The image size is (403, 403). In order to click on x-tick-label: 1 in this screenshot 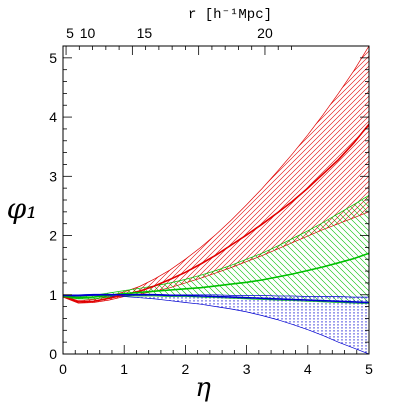, I will do `click(124, 369)`.